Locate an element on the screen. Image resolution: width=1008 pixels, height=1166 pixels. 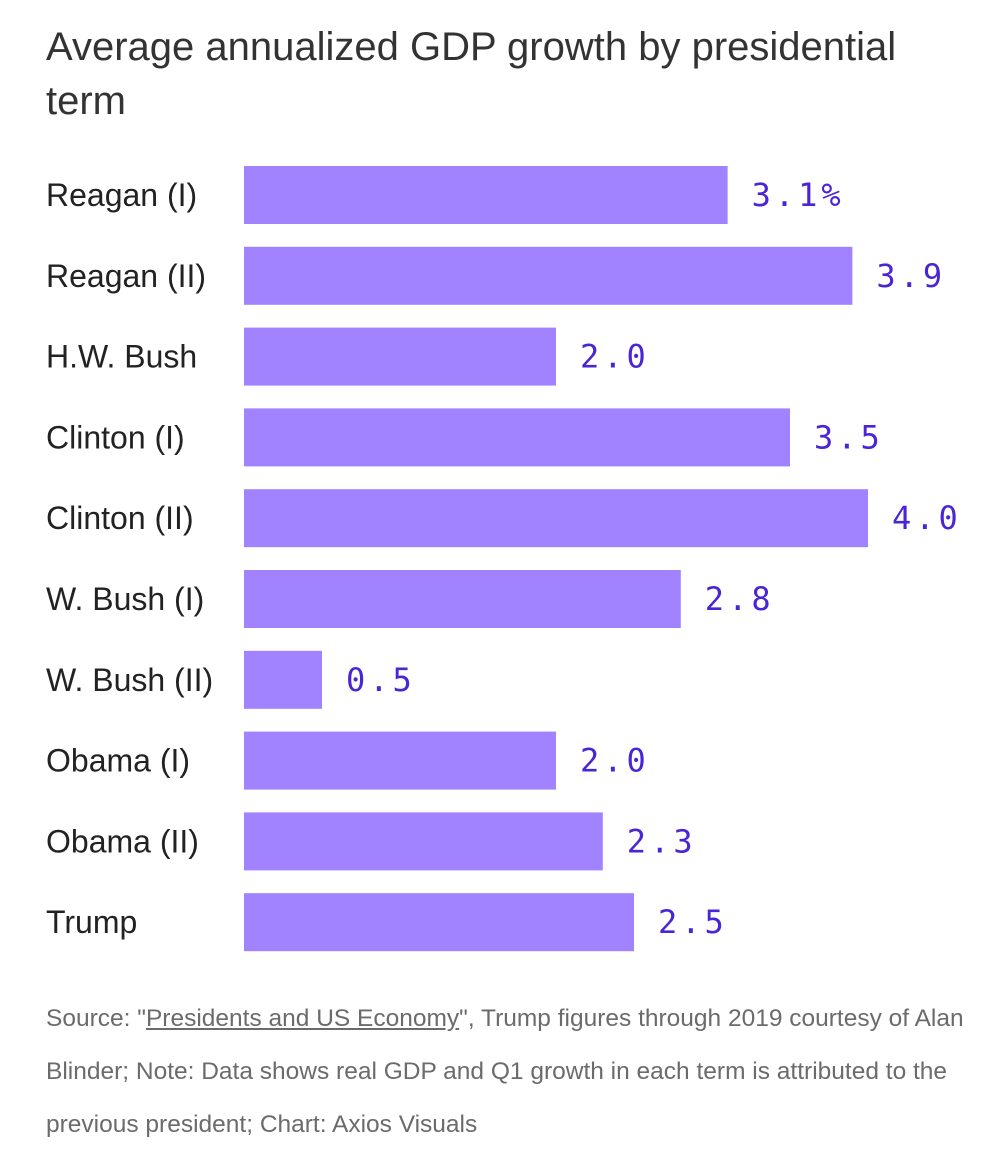
value-label-clinton-i: 3.5 is located at coordinates (849, 437).